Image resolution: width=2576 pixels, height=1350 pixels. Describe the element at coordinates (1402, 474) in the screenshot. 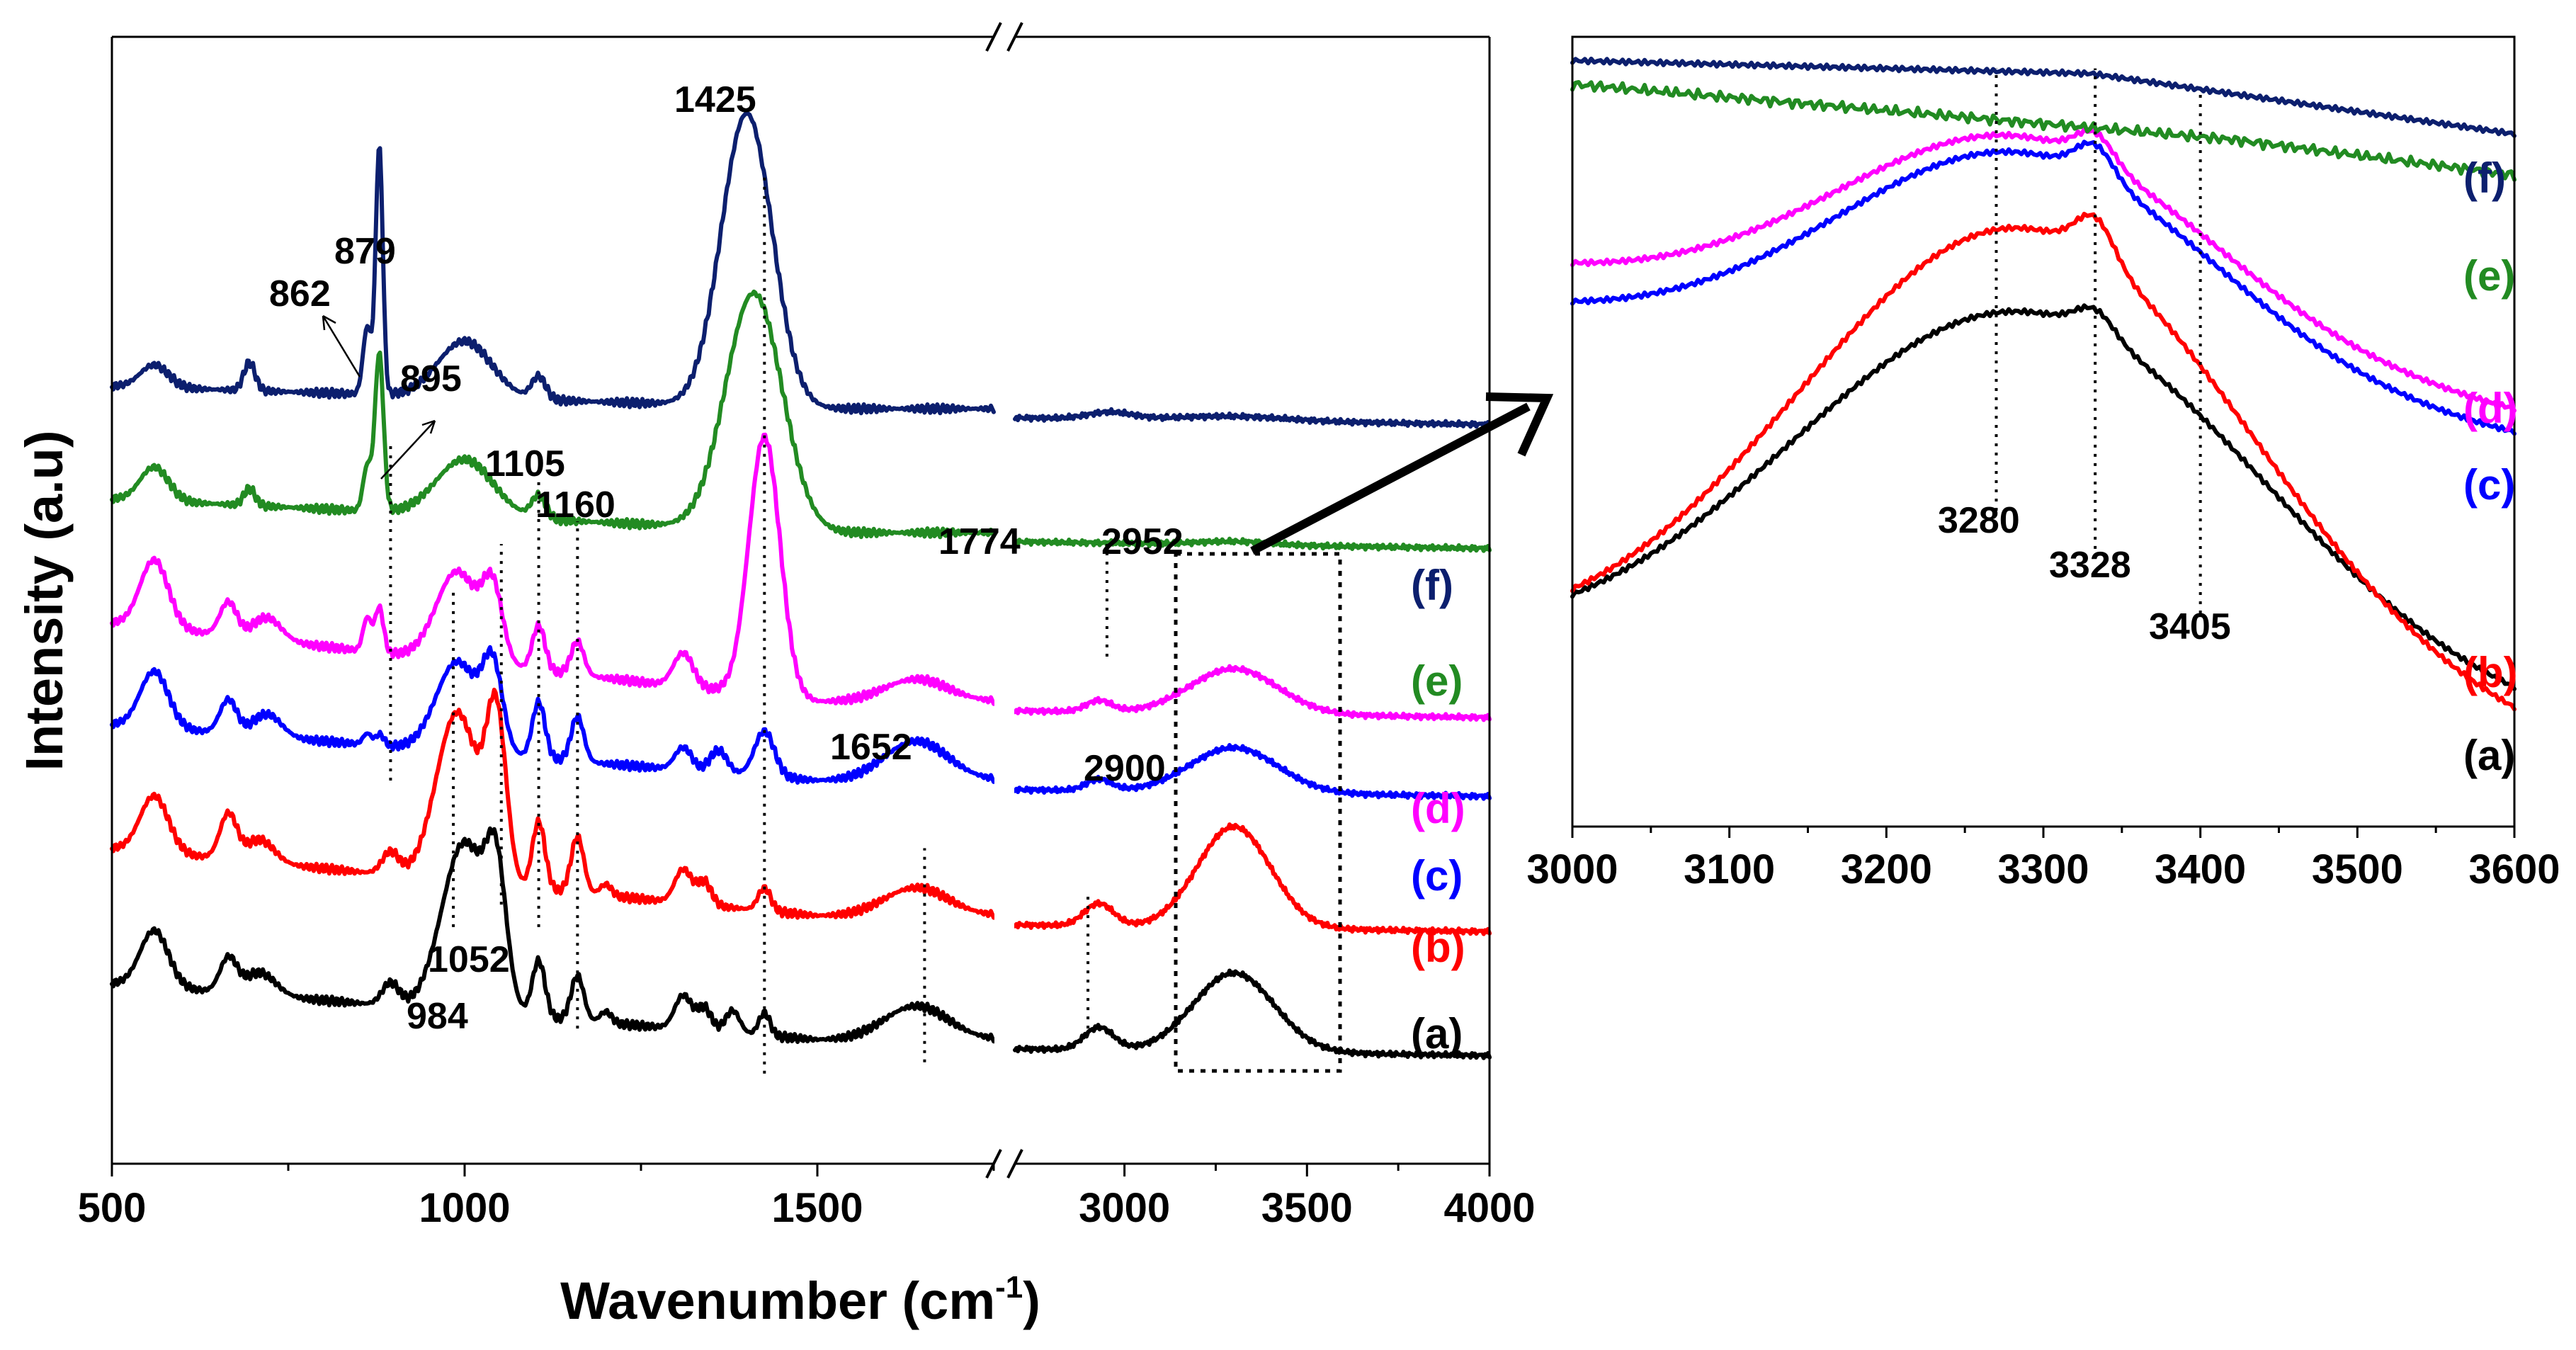

I see `zoom-arrow` at that location.